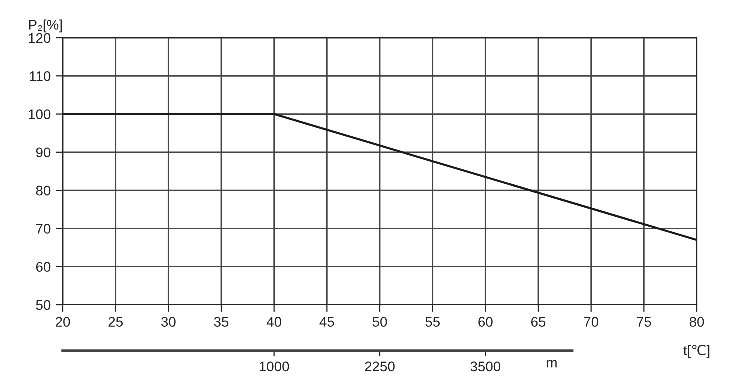 The image size is (731, 382). Describe the element at coordinates (40, 76) in the screenshot. I see `y-tick-label: 110` at that location.